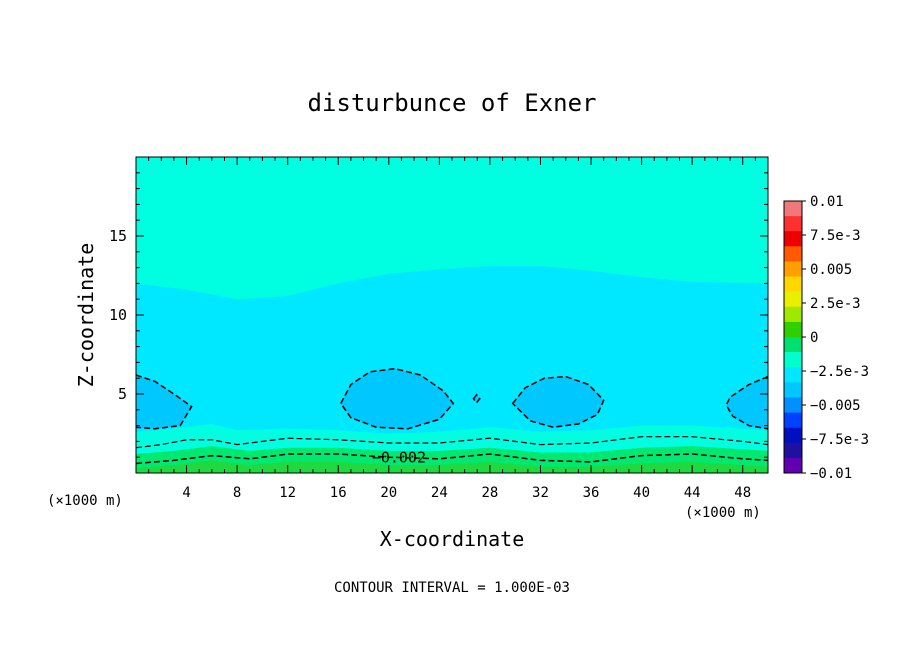 This screenshot has height=654, width=904. I want to click on colorbar-label: −0.005, so click(835, 406).